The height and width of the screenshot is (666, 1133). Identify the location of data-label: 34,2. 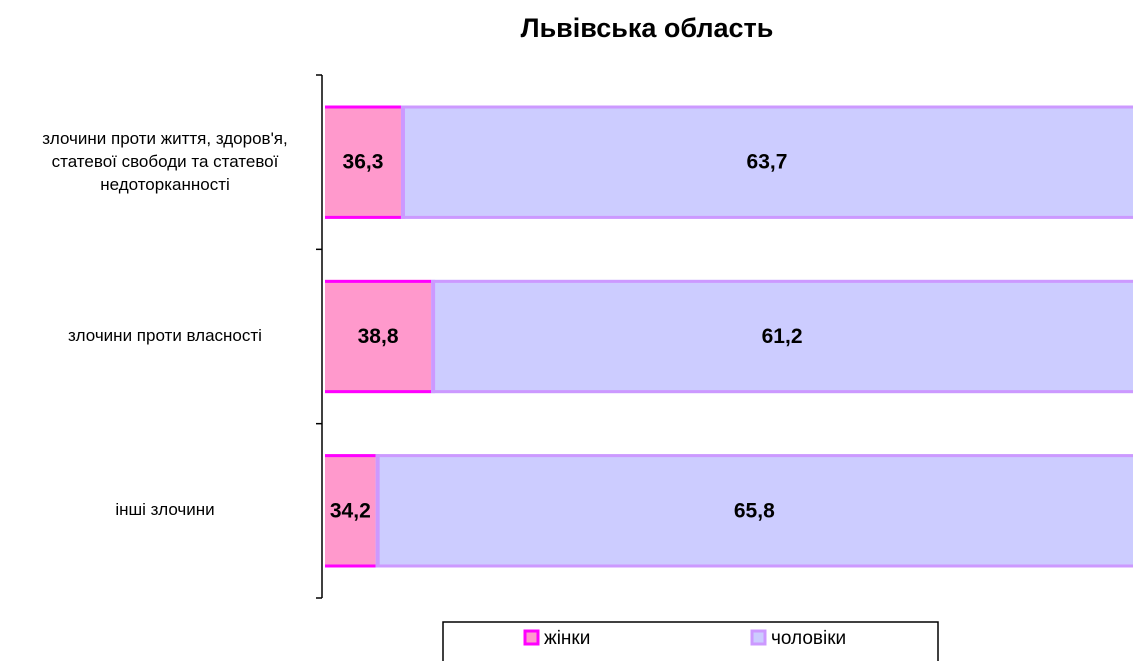
(350, 510).